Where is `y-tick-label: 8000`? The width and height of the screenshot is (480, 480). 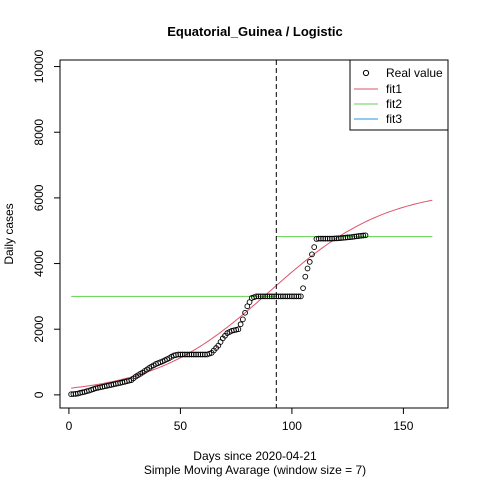 y-tick-label: 8000 is located at coordinates (39, 132).